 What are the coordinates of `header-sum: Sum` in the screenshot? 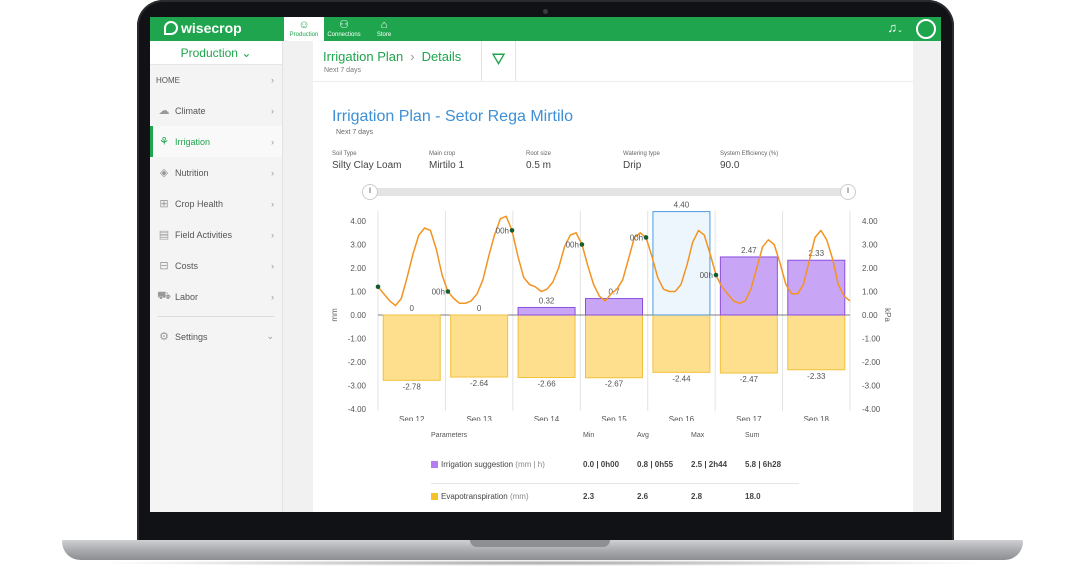 It's located at (752, 435).